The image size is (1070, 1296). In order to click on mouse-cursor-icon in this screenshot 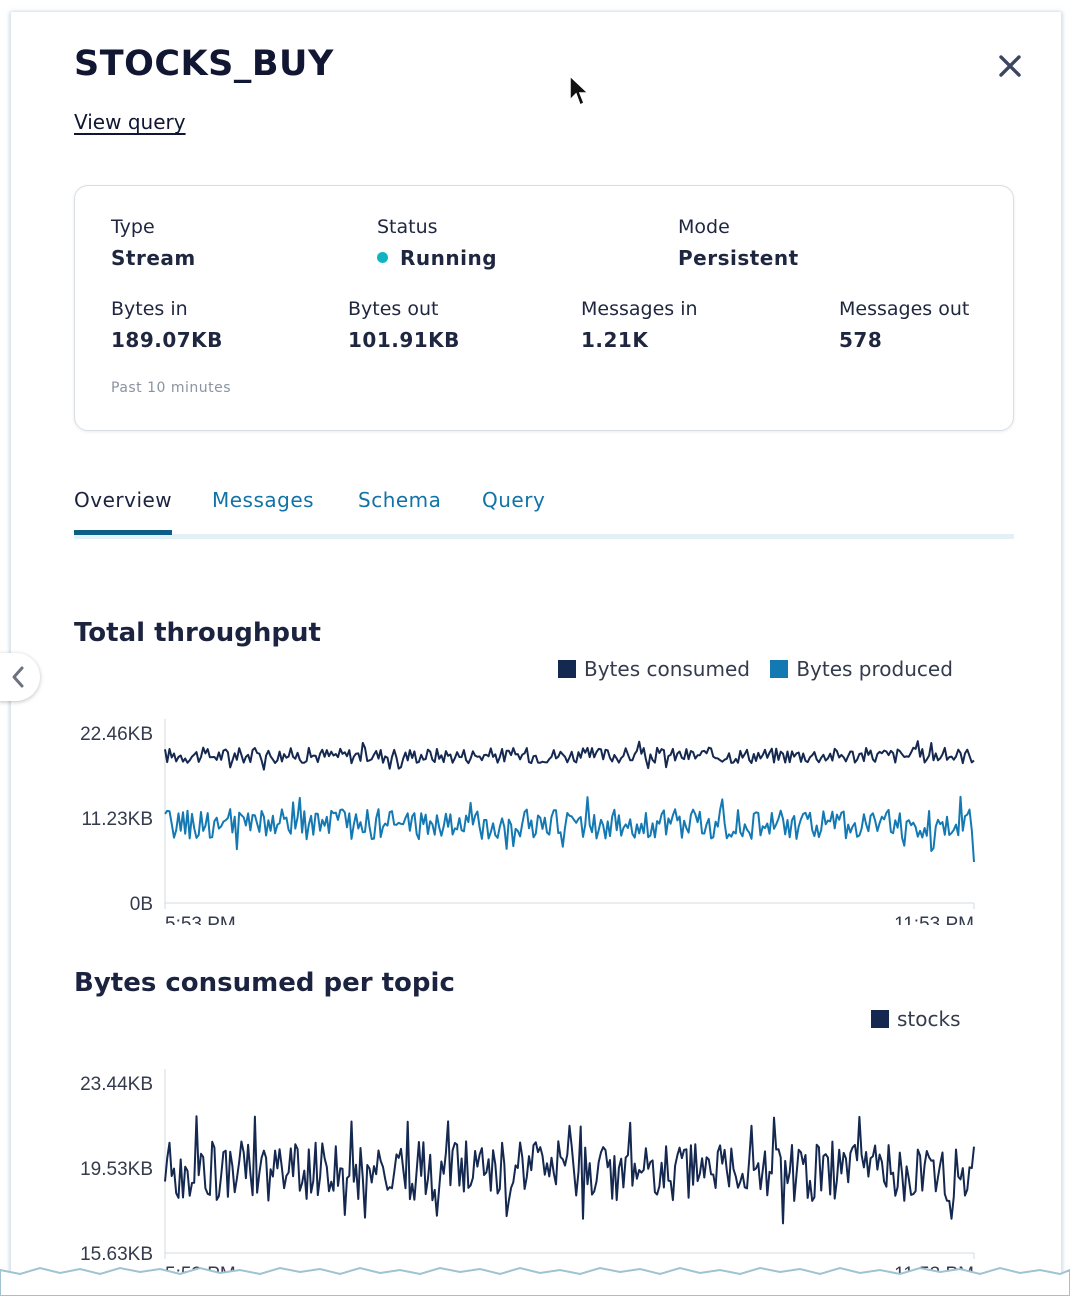, I will do `click(579, 90)`.